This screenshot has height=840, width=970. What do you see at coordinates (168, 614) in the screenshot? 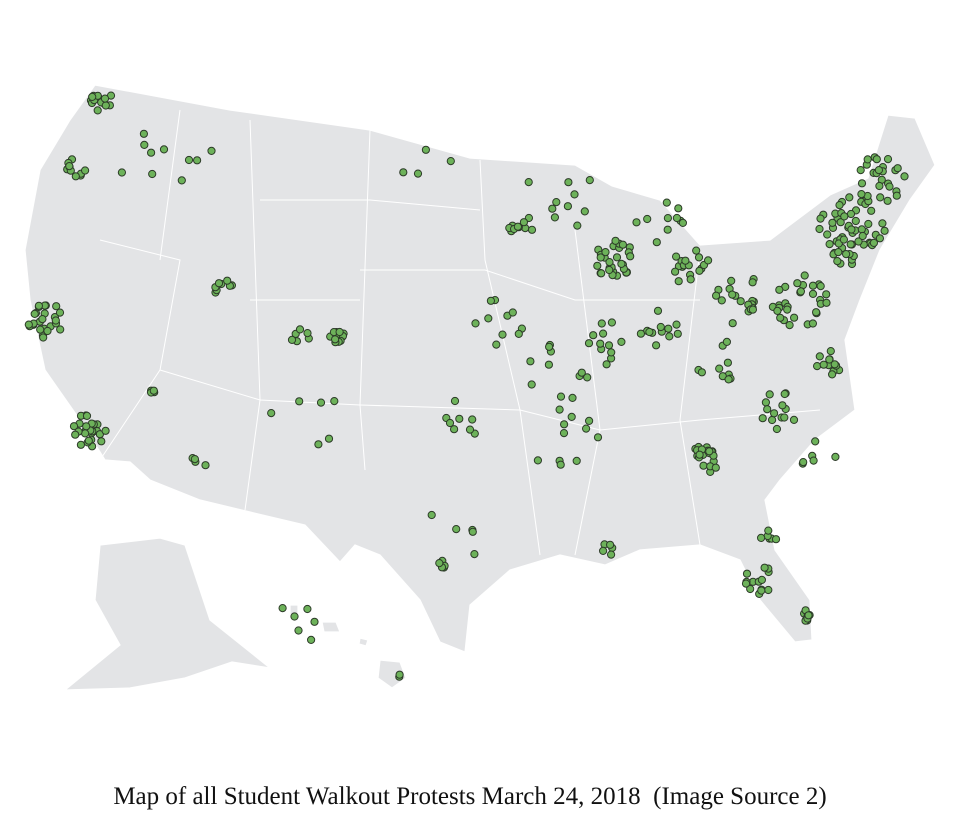
I see `alaska` at bounding box center [168, 614].